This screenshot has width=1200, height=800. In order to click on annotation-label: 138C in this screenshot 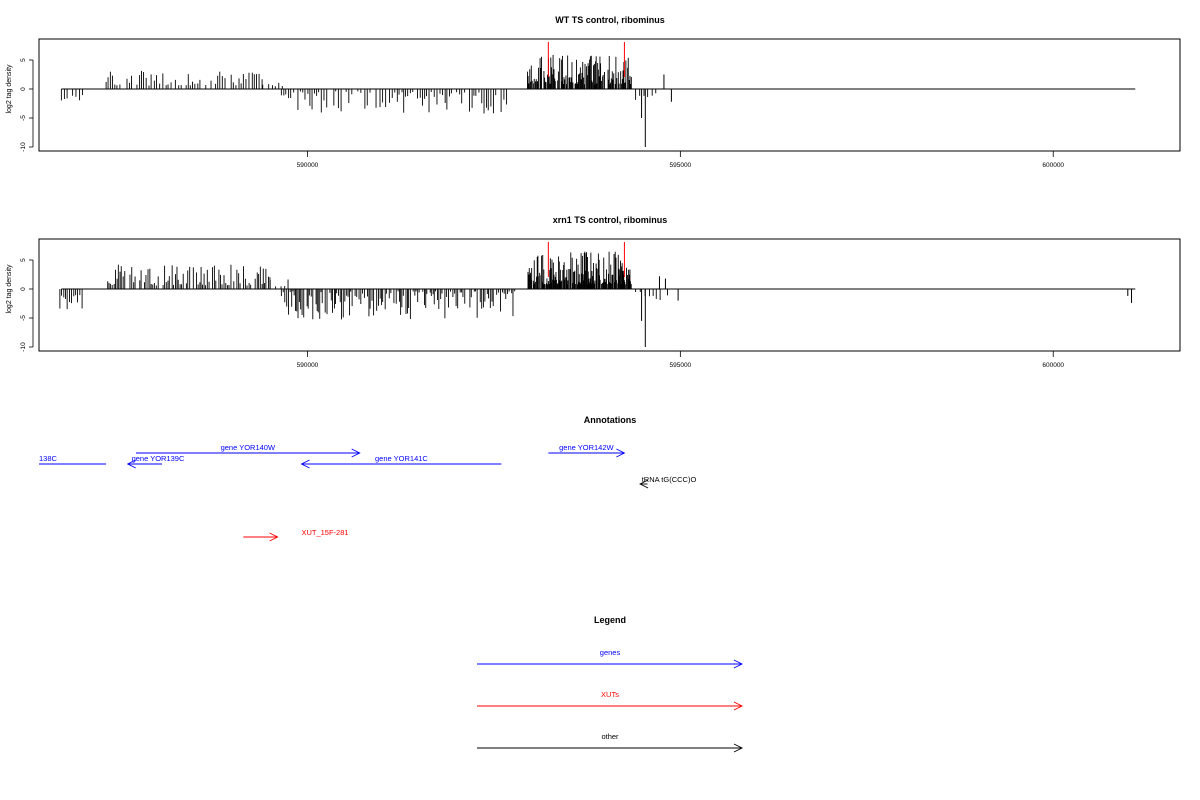, I will do `click(48, 458)`.